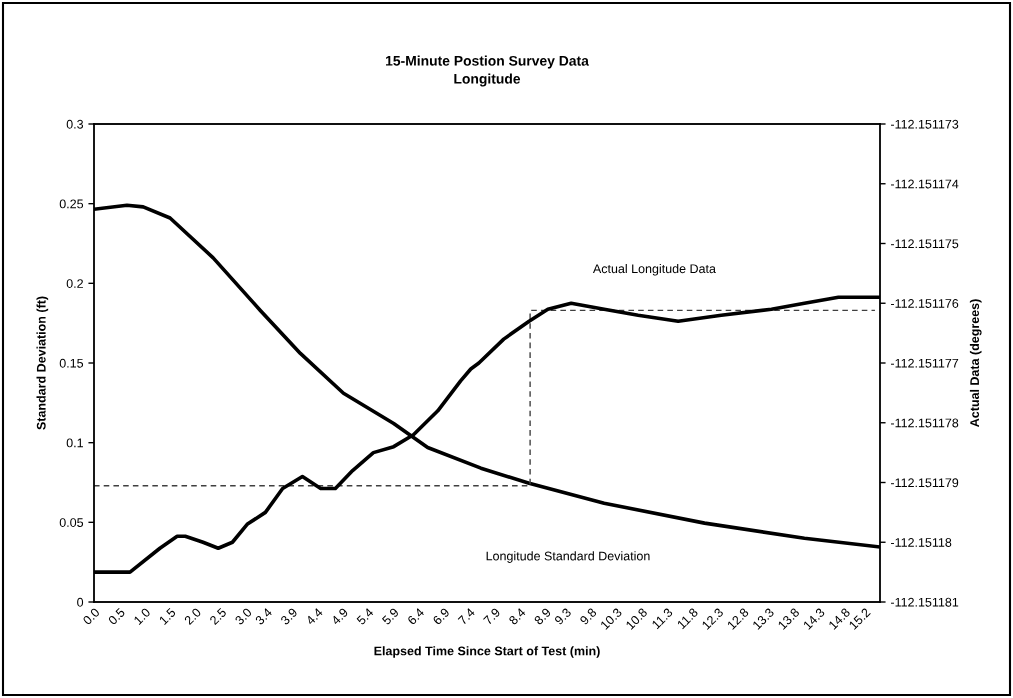 The image size is (1013, 698). I want to click on y-tick-label: 0.2, so click(74, 283).